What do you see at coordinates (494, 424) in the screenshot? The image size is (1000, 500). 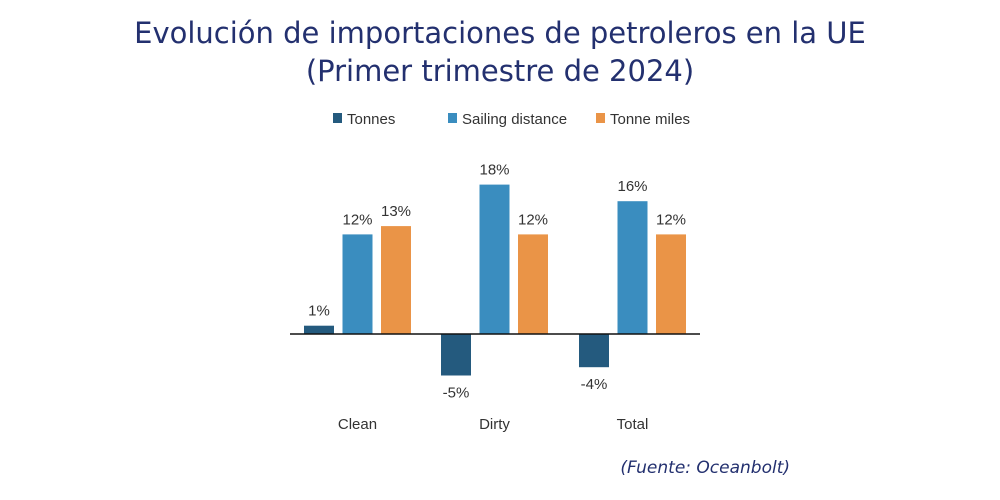 I see `category-label: Dirty` at bounding box center [494, 424].